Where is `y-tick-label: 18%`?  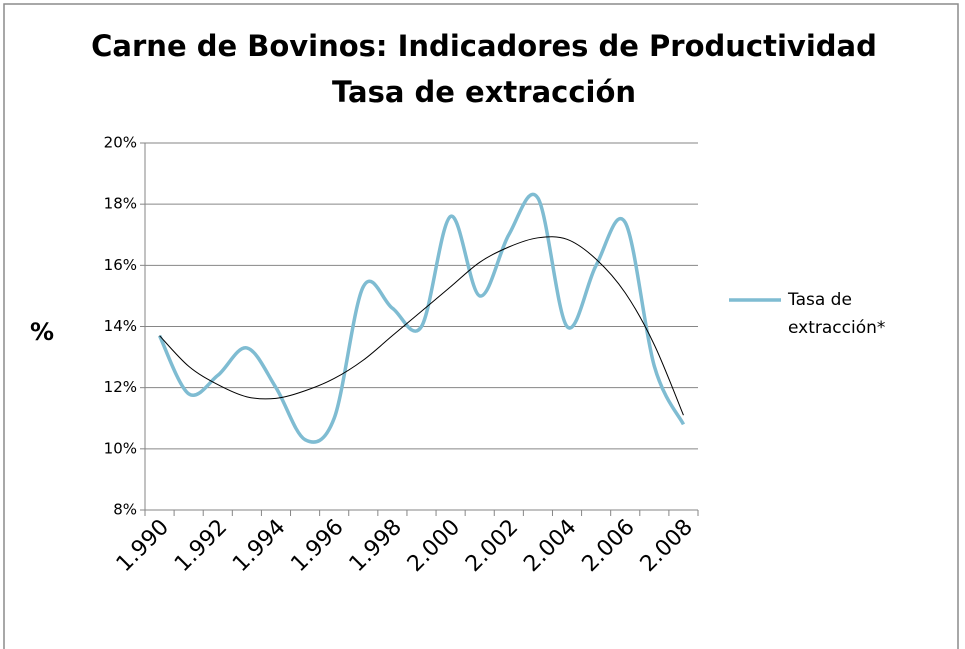 y-tick-label: 18% is located at coordinates (120, 204).